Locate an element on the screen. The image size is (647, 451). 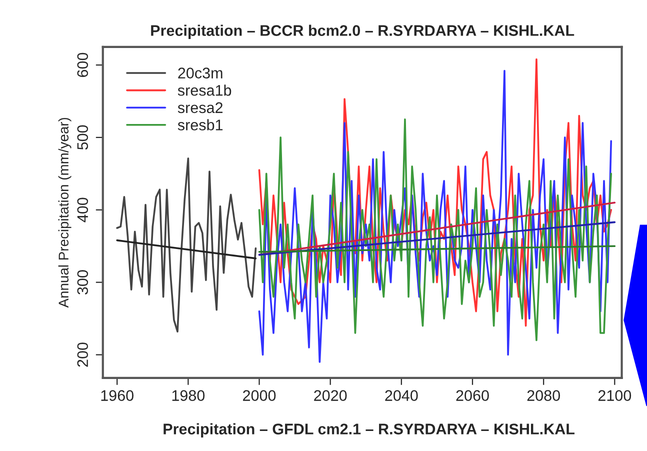
legend-label: sresa2 is located at coordinates (200, 108).